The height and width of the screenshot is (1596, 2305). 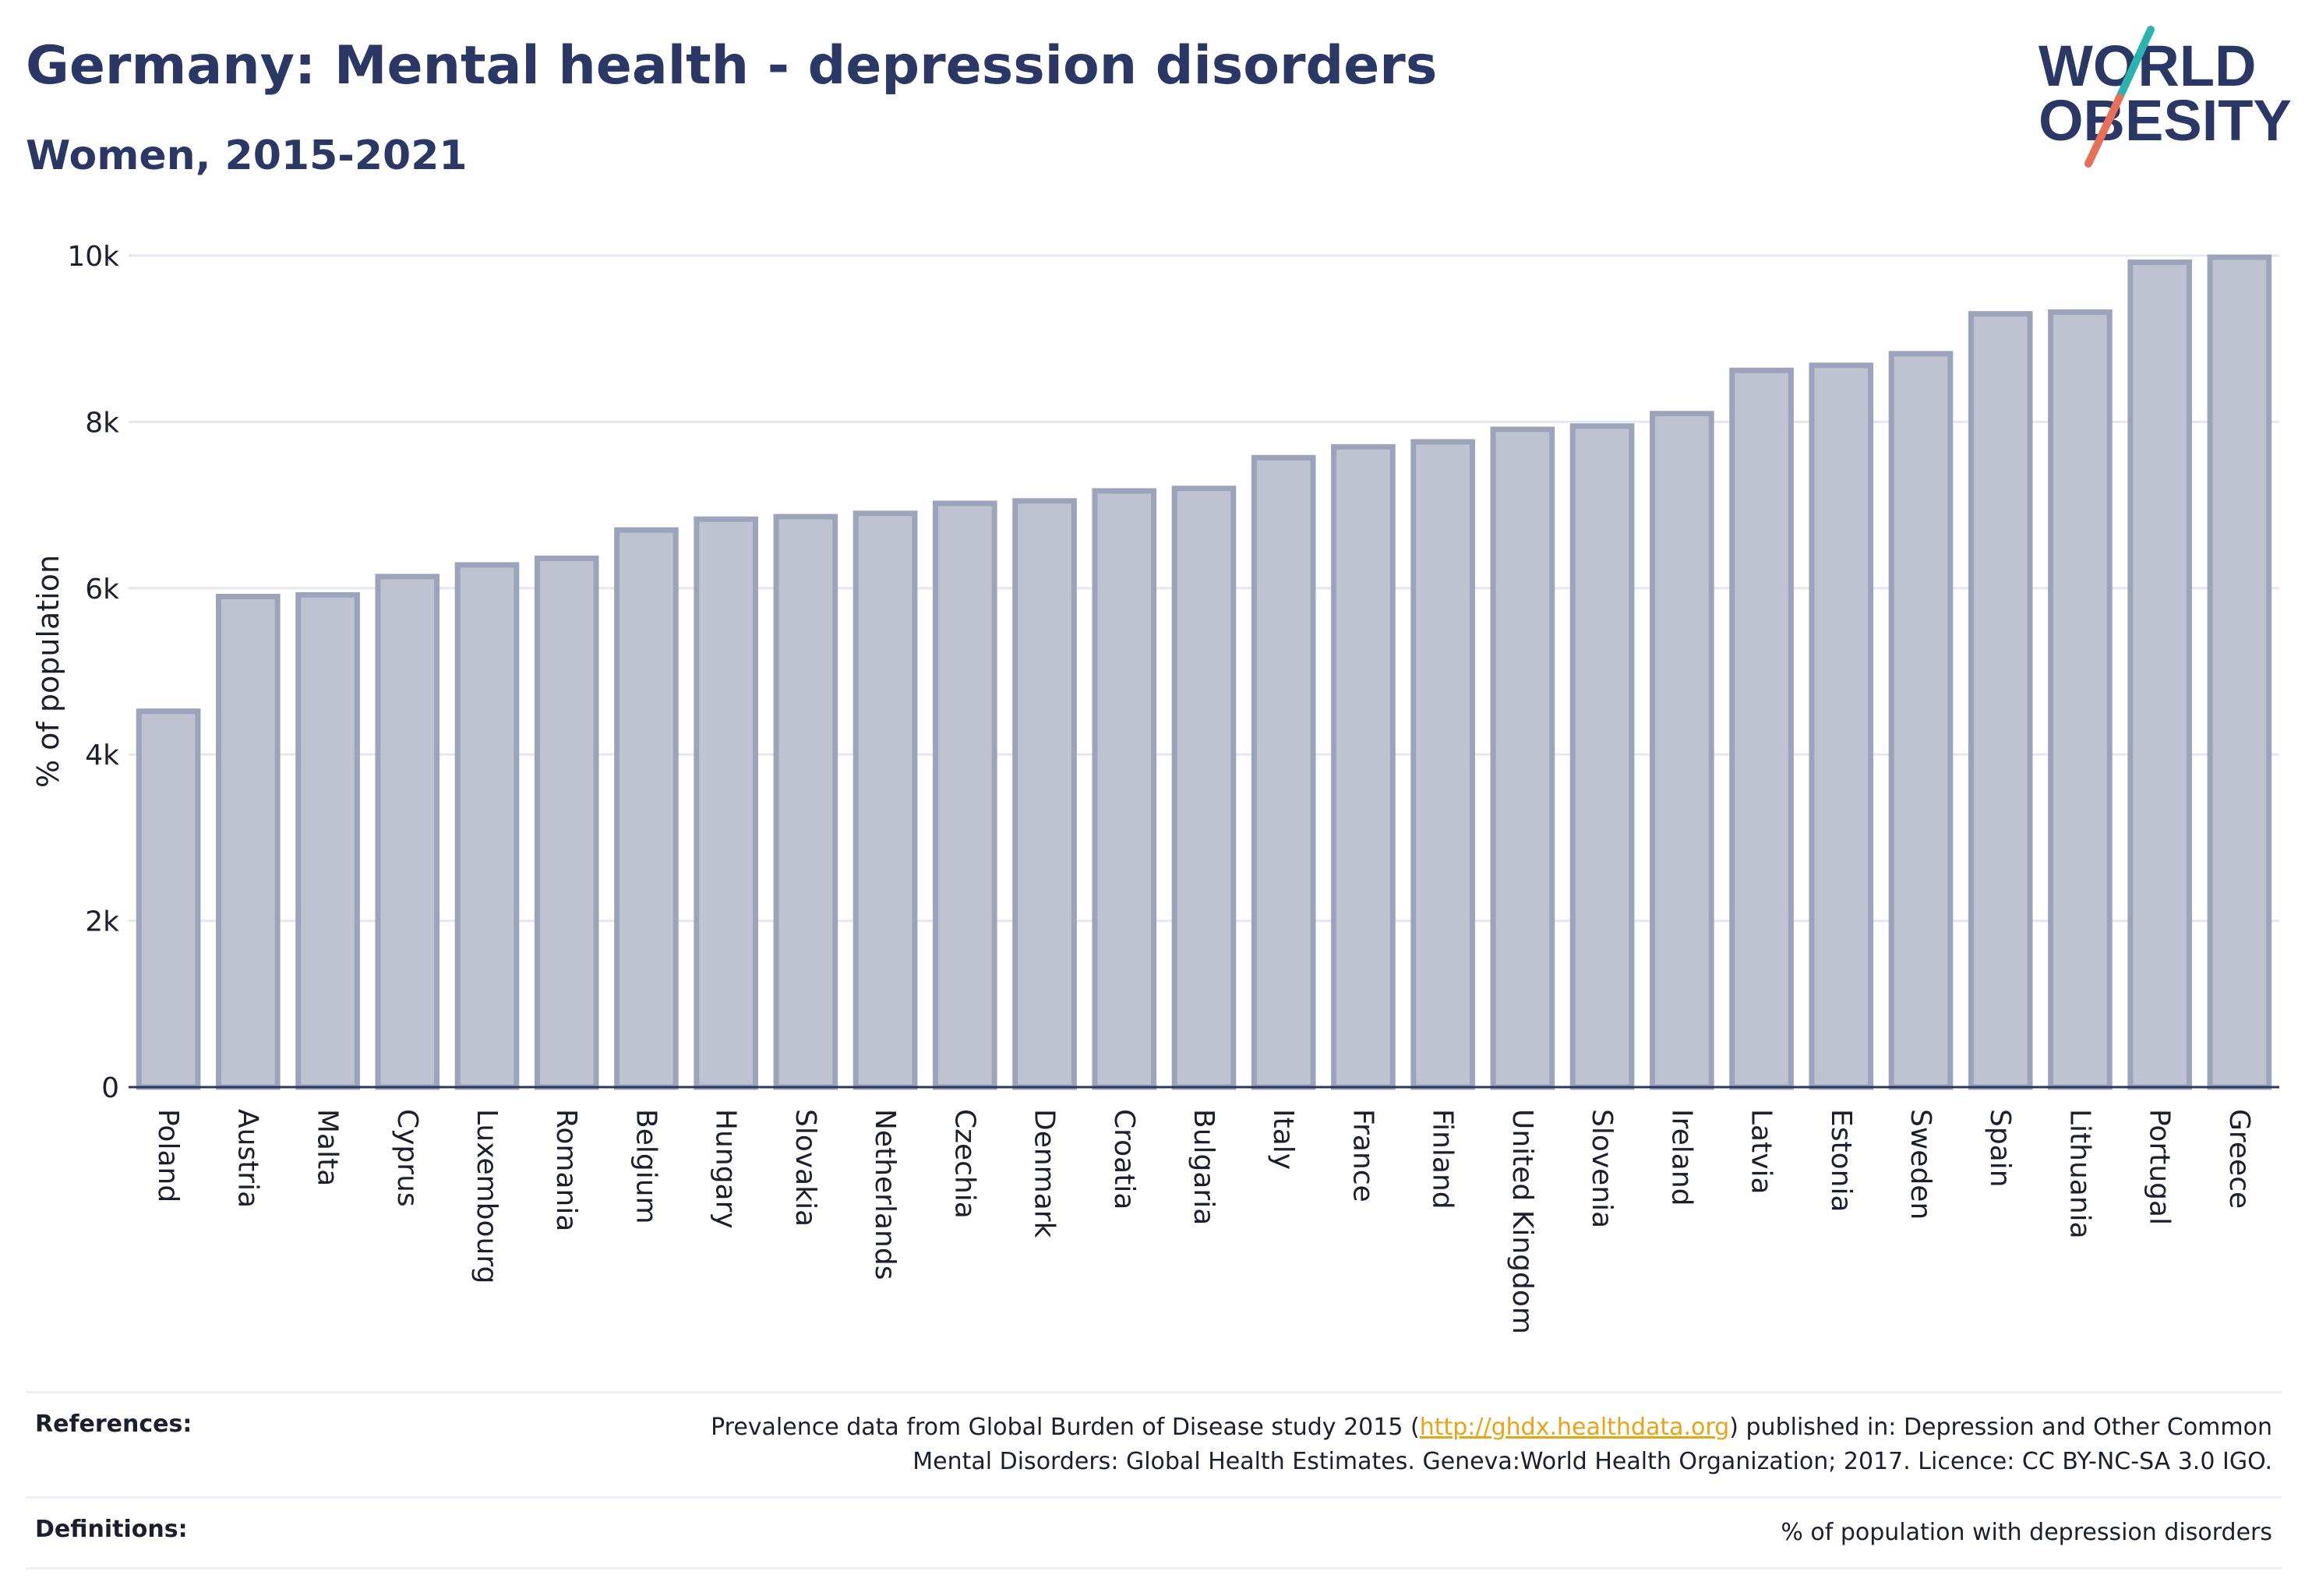 What do you see at coordinates (1841, 726) in the screenshot?
I see `bar-estonia` at bounding box center [1841, 726].